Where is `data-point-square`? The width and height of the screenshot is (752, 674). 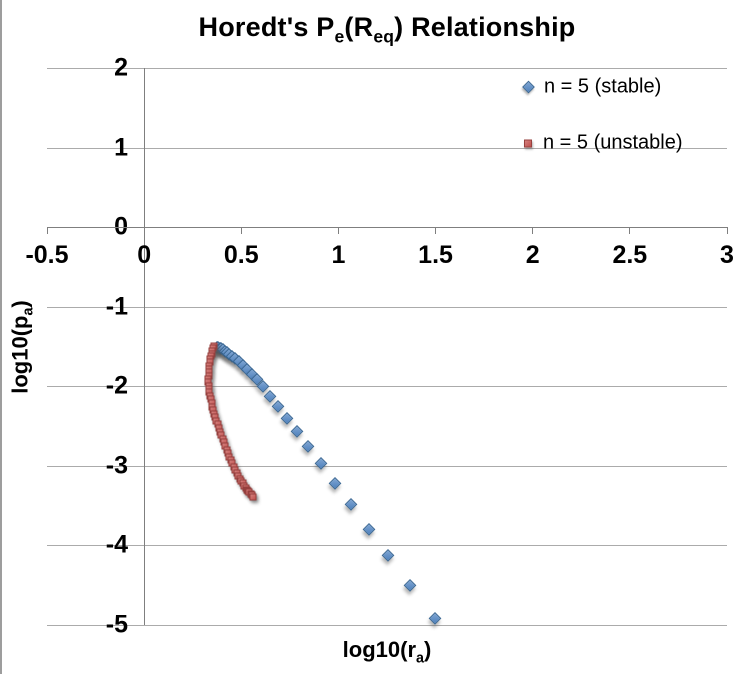
data-point-square is located at coordinates (253, 497).